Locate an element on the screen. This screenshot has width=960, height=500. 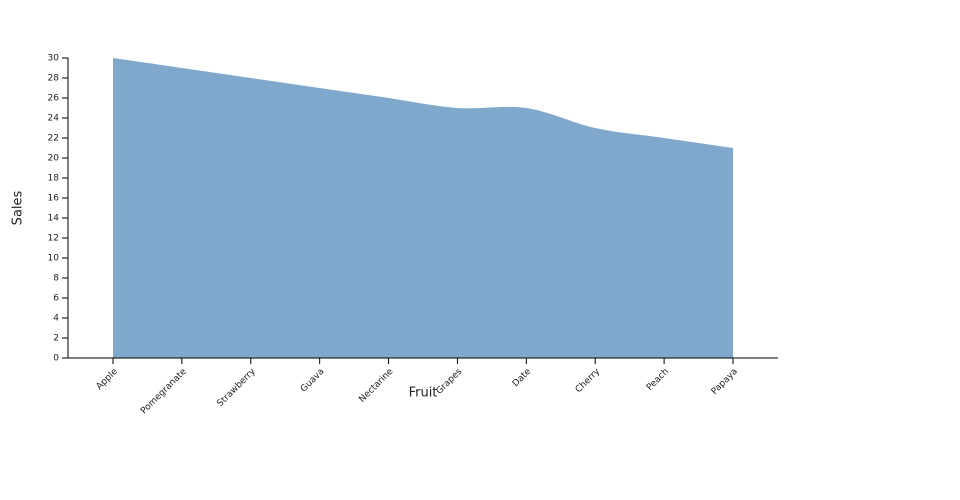
y-axis-title: Sales is located at coordinates (18, 207).